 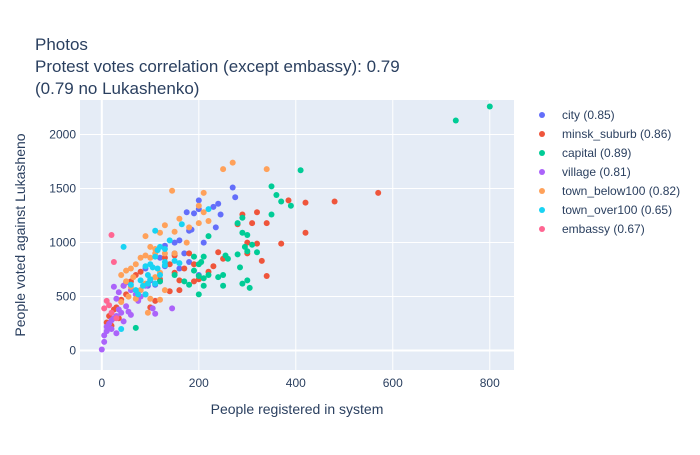 What do you see at coordinates (61, 44) in the screenshot?
I see `title-line-1: Photos` at bounding box center [61, 44].